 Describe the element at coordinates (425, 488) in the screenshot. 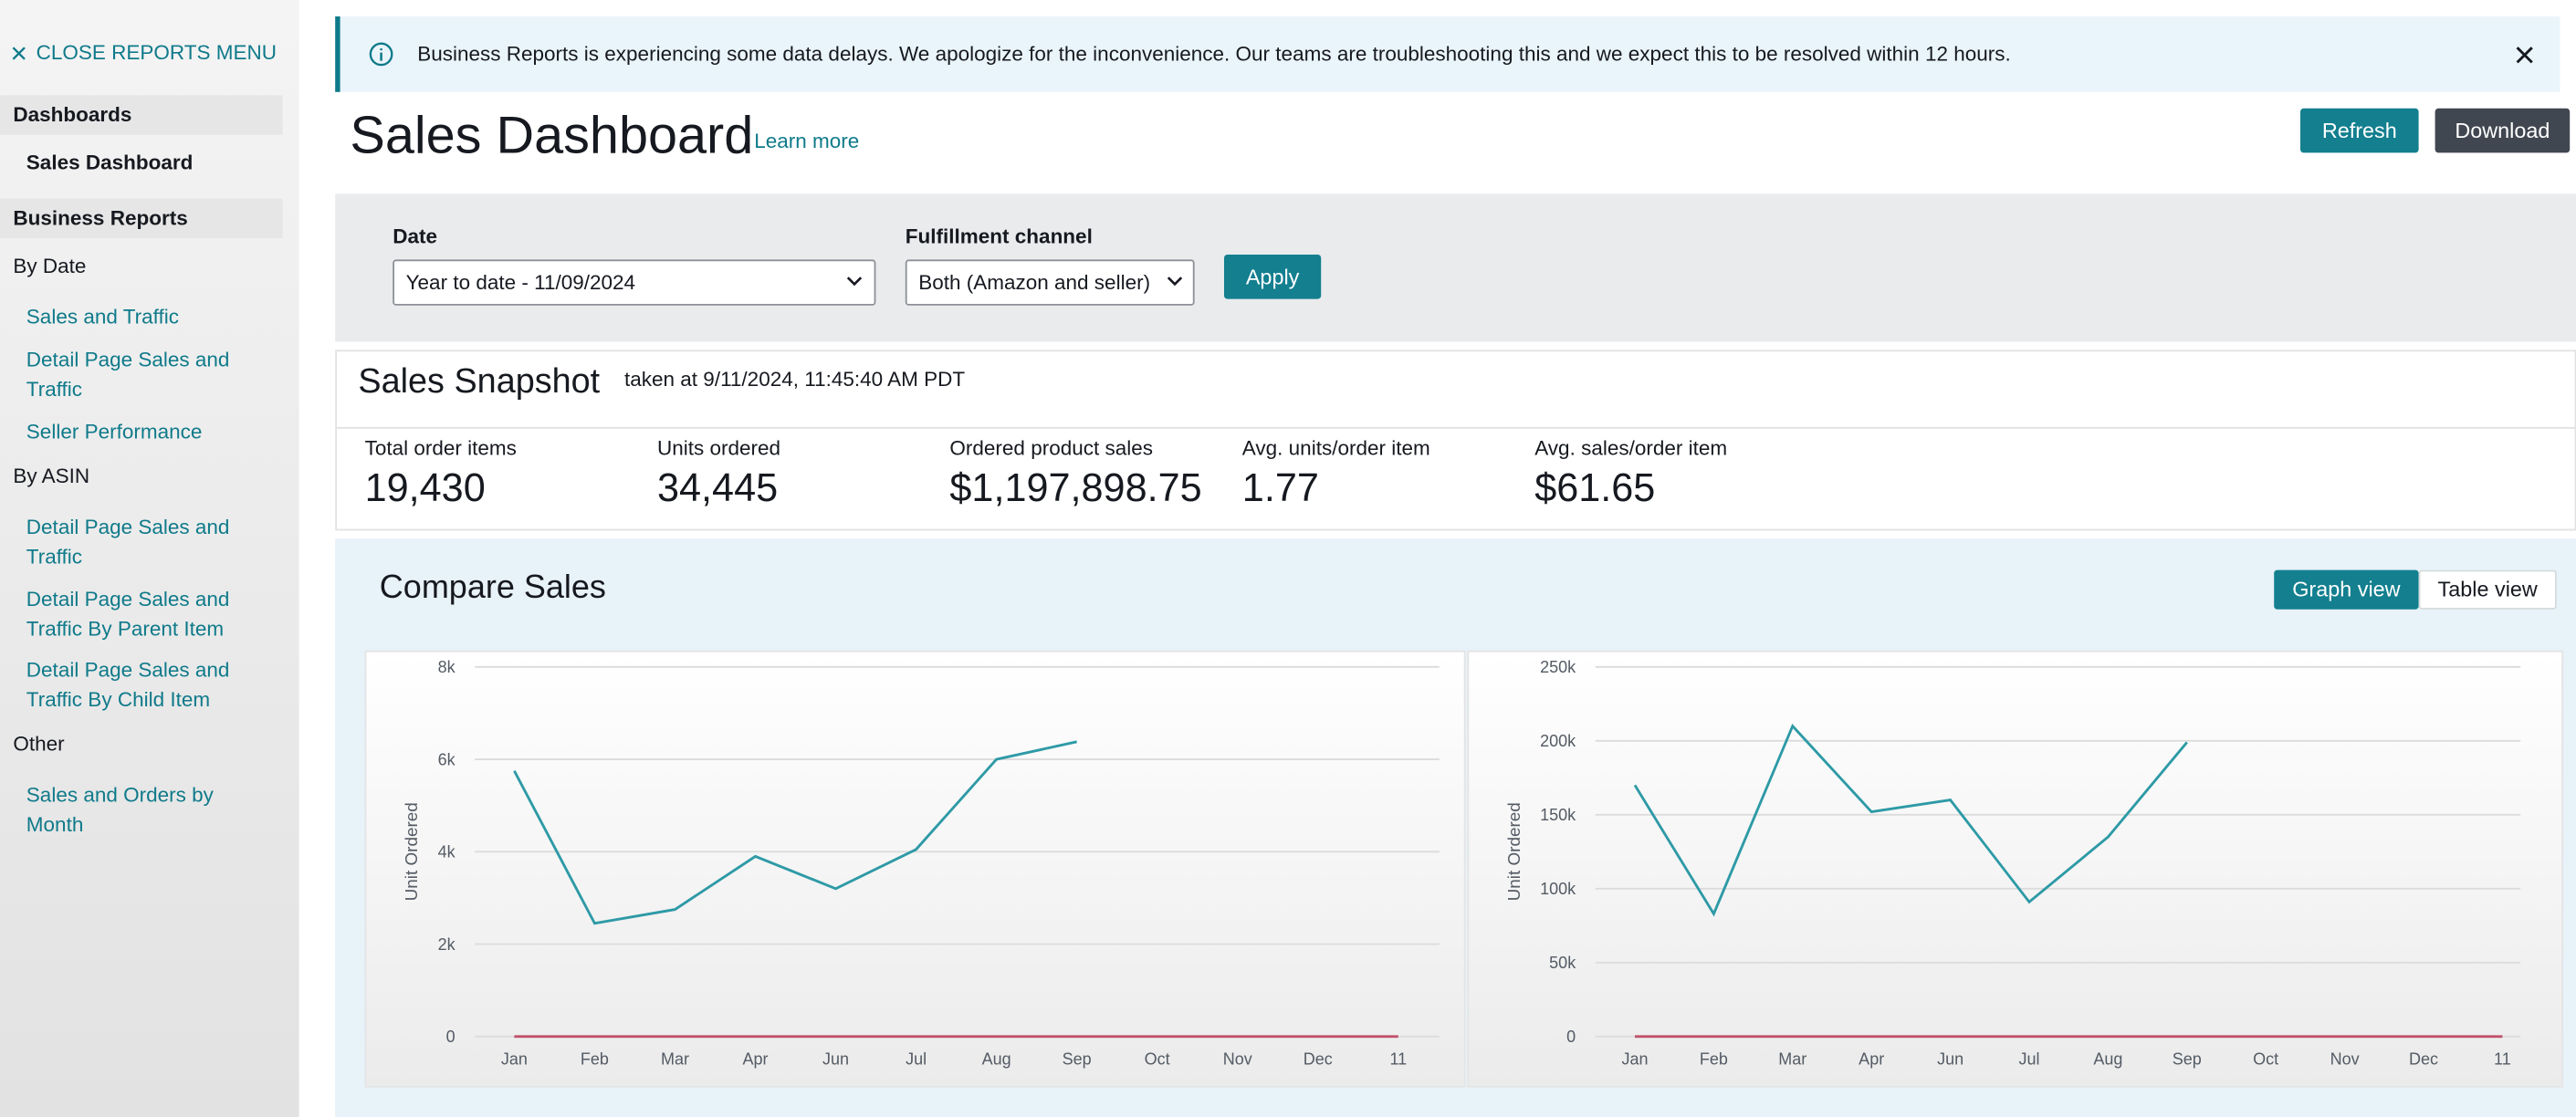

I see `metric-value: 19,430` at that location.